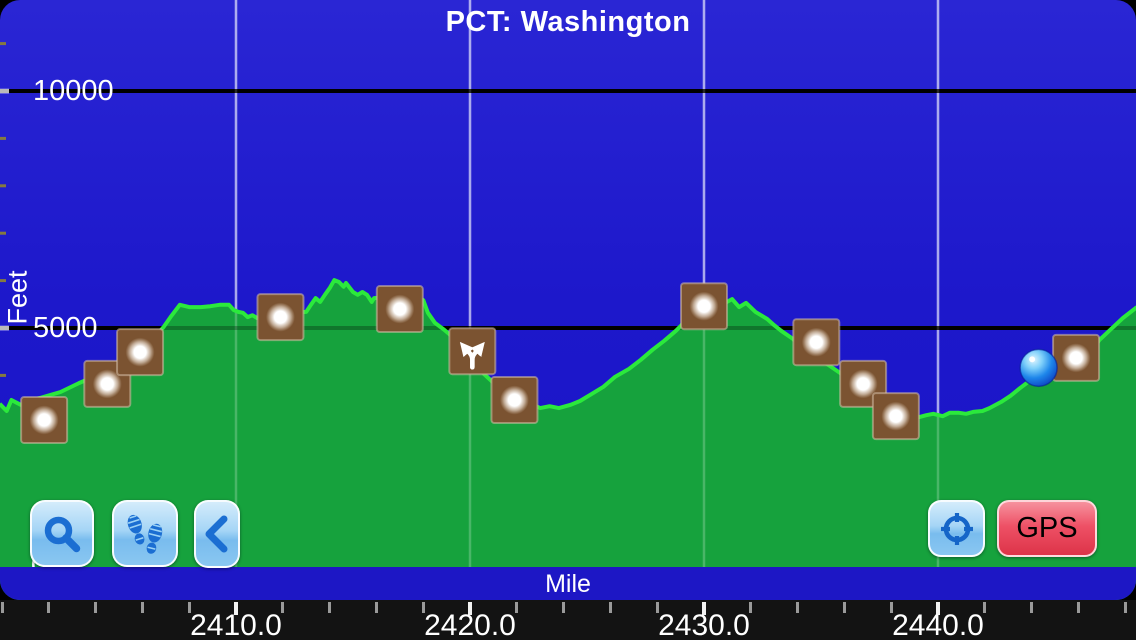 This screenshot has width=1136, height=640. I want to click on x-axis-bar: 2410.0 2420.0 2430.0 2440.0, so click(568, 620).